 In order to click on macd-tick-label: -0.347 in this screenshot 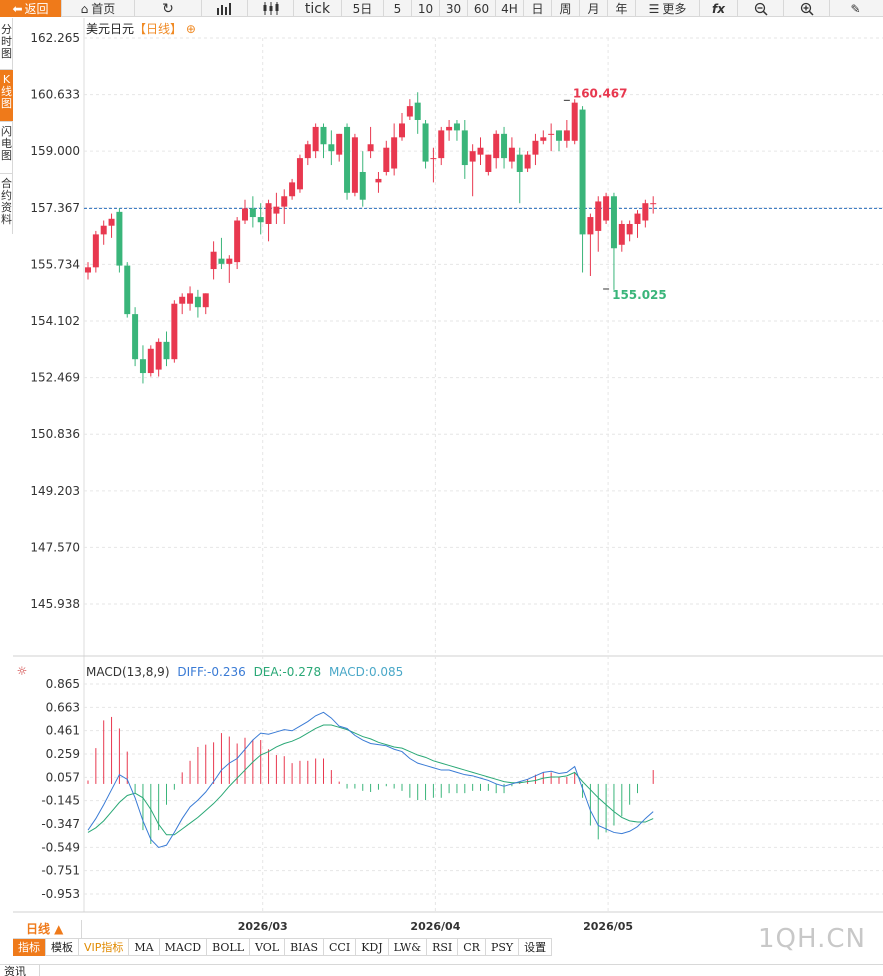, I will do `click(60, 824)`.